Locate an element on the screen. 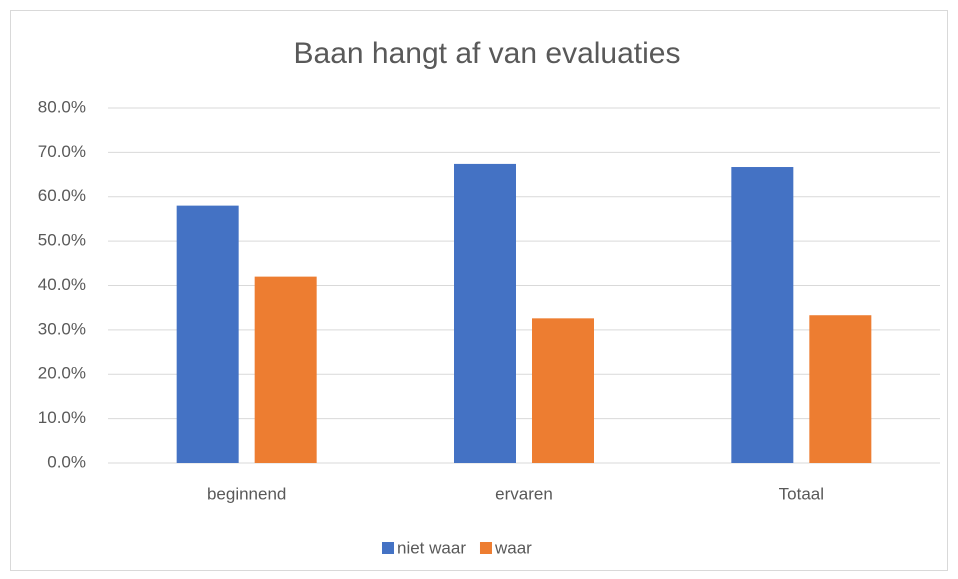 This screenshot has width=958, height=579. y-tick-label: 80.0% is located at coordinates (62, 106).